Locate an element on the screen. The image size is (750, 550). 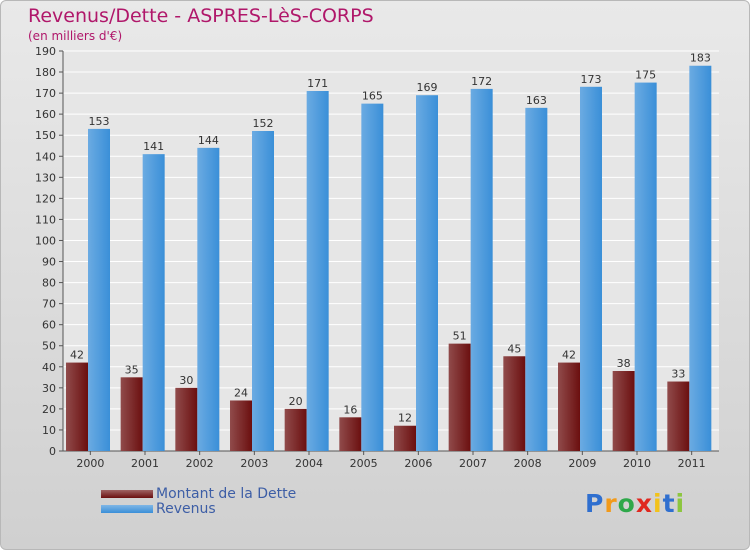
data-label: 12 is located at coordinates (405, 418).